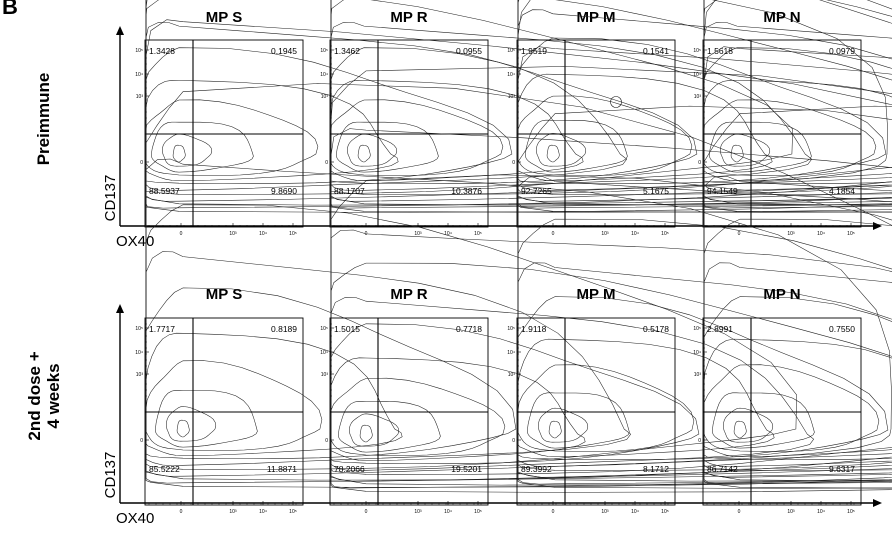  I want to click on quadrant-upper-right: 0.1945, so click(284, 51).